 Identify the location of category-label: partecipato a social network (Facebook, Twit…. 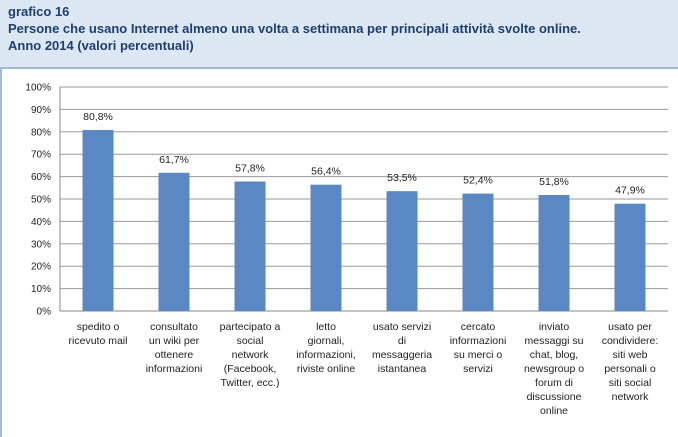
(250, 355).